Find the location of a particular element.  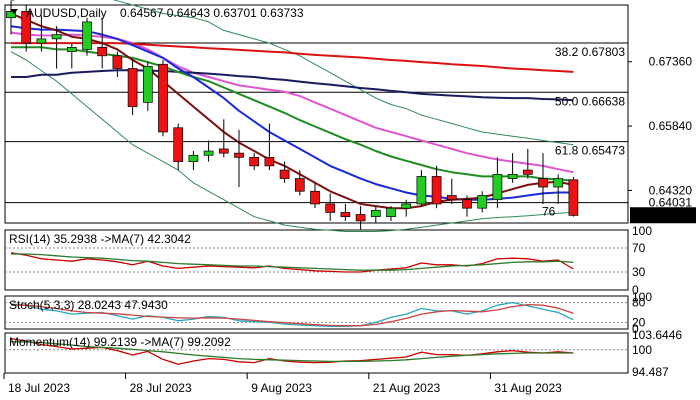

current-price-box is located at coordinates (663, 215).